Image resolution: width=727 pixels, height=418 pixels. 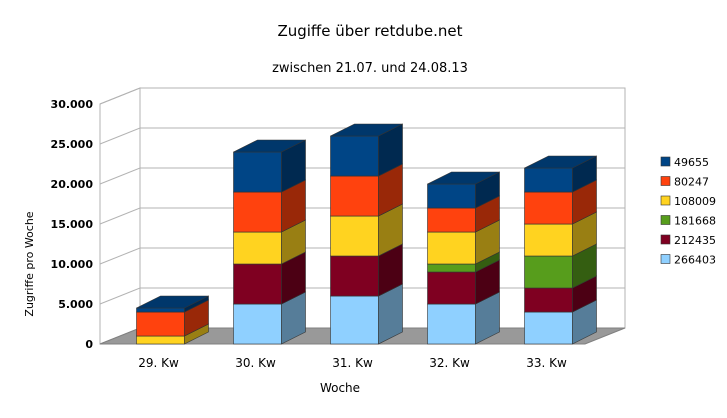 What do you see at coordinates (688, 211) in the screenshot?
I see `legend: 49655 80247 108009 181668 212435 266403` at bounding box center [688, 211].